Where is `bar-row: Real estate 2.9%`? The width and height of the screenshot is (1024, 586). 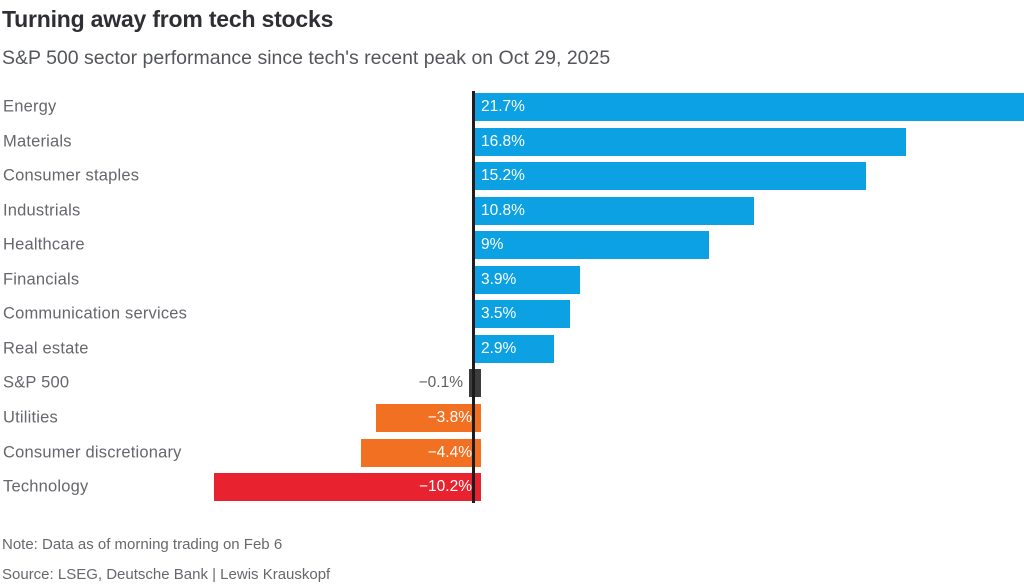 bar-row: Real estate 2.9% is located at coordinates (512, 349).